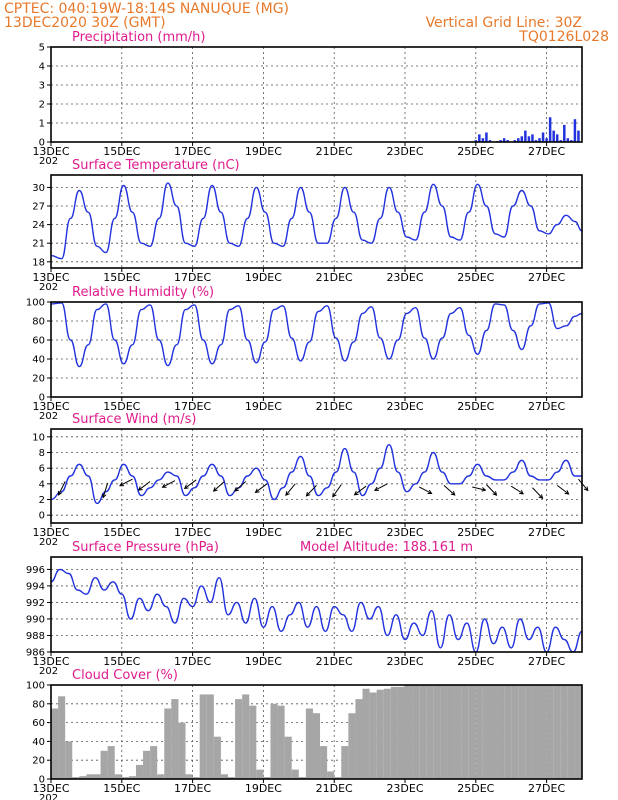 The height and width of the screenshot is (800, 618). Describe the element at coordinates (42, 453) in the screenshot. I see `y-tick-label: 8` at that location.